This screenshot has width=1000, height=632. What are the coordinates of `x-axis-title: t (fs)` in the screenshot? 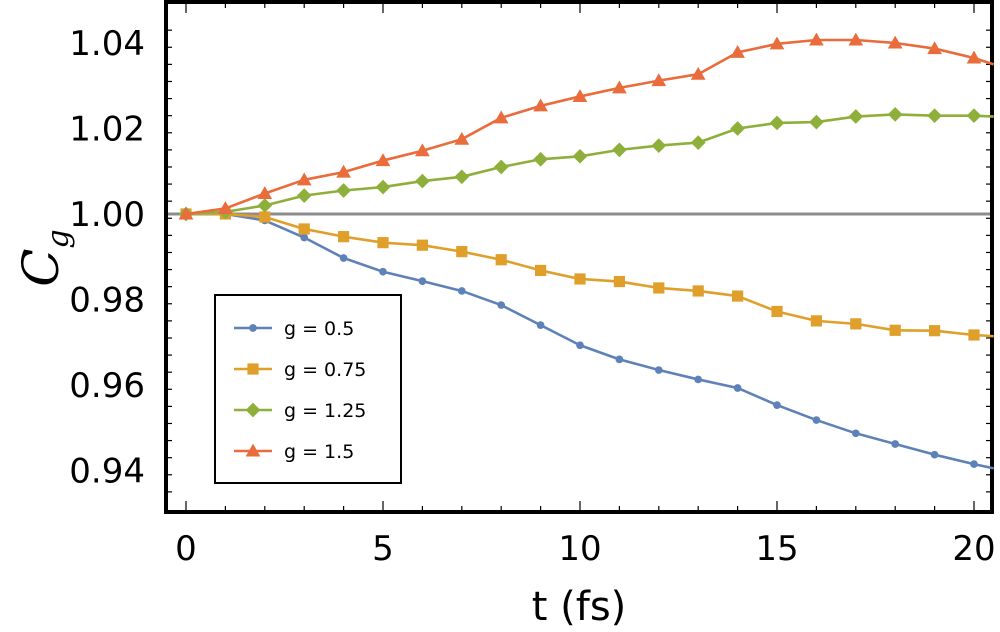 It's located at (579, 607).